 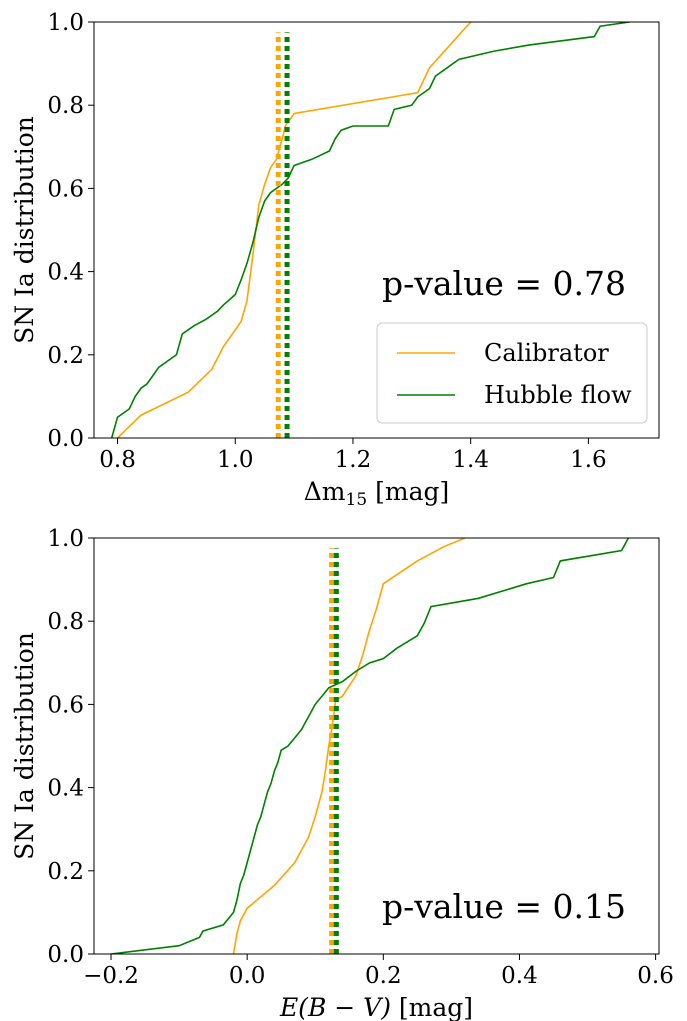 I want to click on x-tick-label: 0.4, so click(x=519, y=976).